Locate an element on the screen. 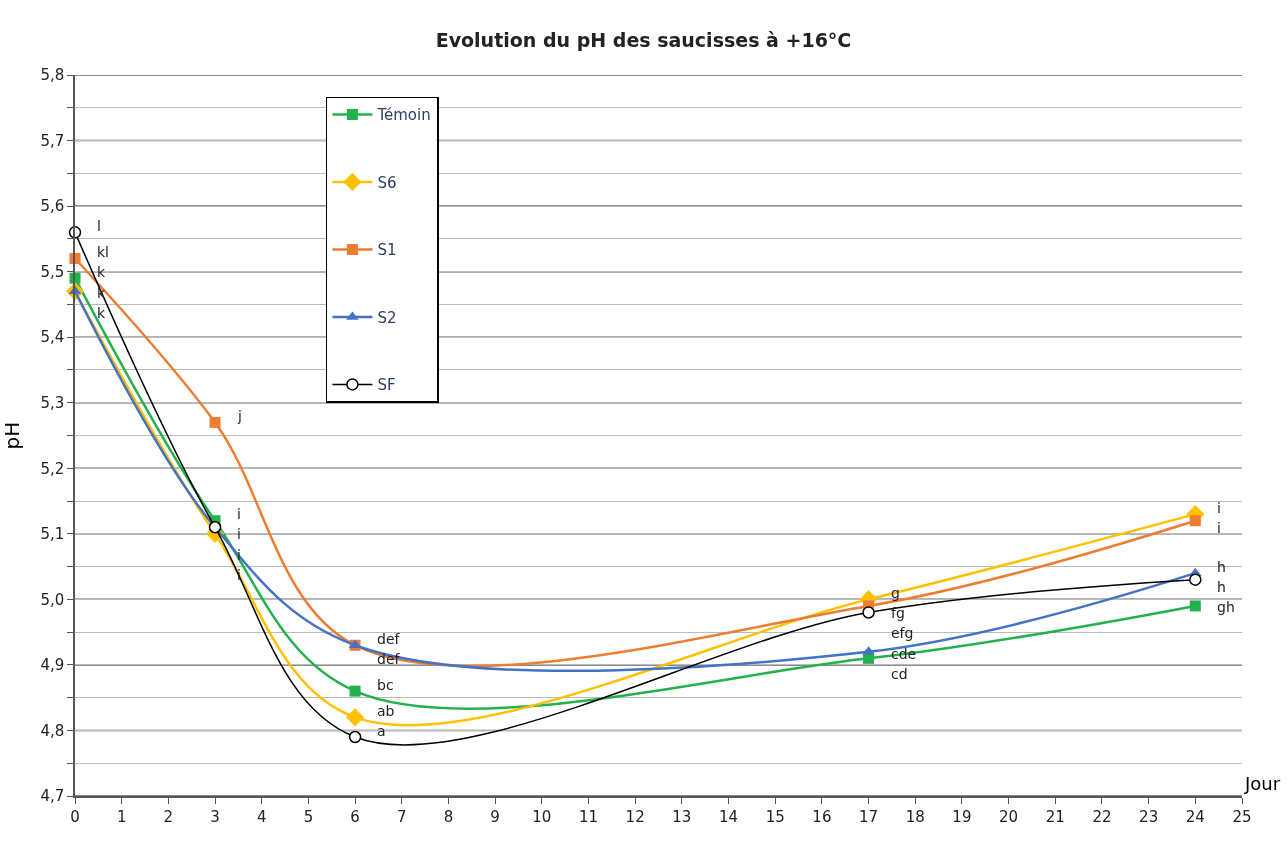 The height and width of the screenshot is (846, 1287). y-tick-label: 5,3 is located at coordinates (52, 402).